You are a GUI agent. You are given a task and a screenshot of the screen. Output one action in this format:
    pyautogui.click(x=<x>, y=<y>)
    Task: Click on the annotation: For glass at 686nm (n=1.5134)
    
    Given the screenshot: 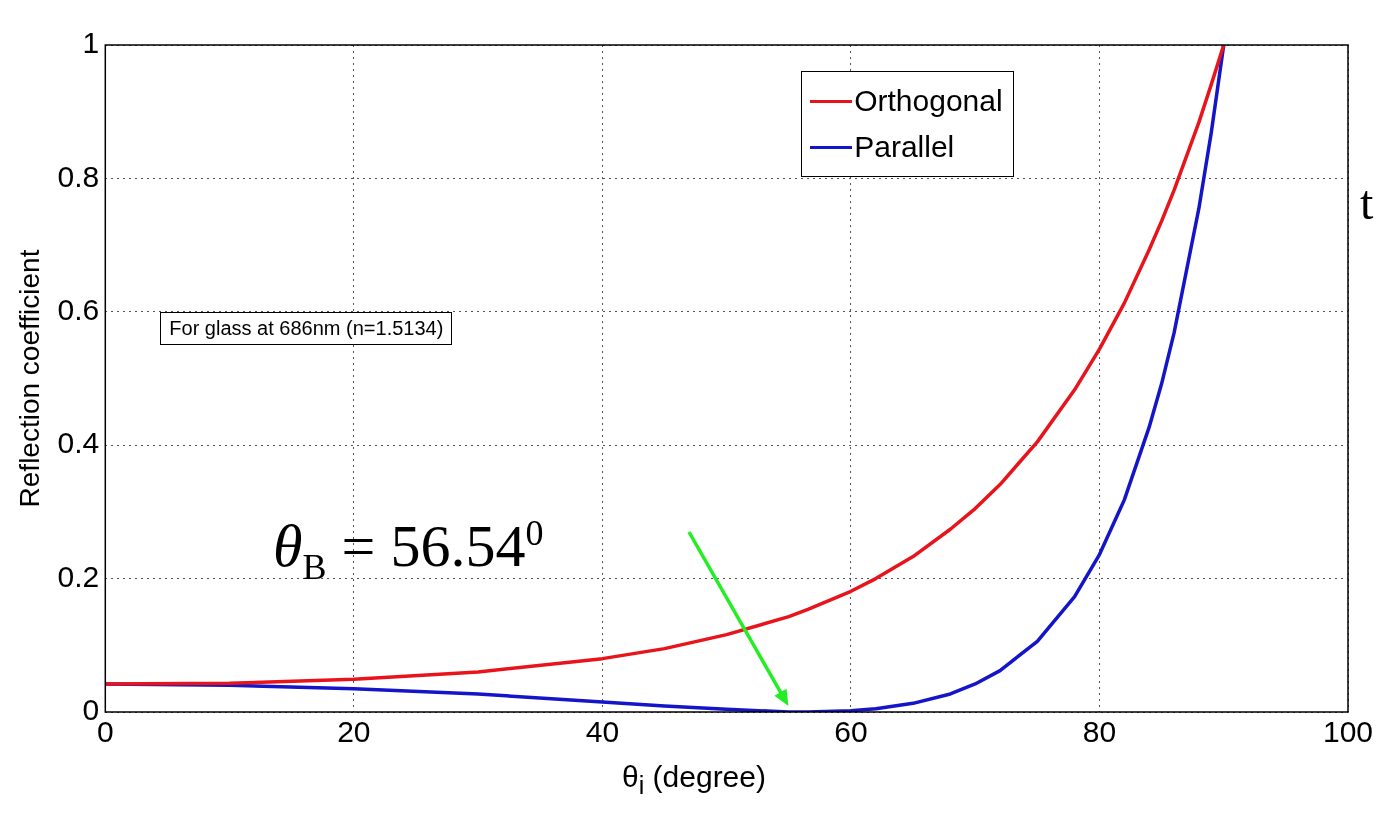 What is the action you would take?
    pyautogui.click(x=306, y=328)
    